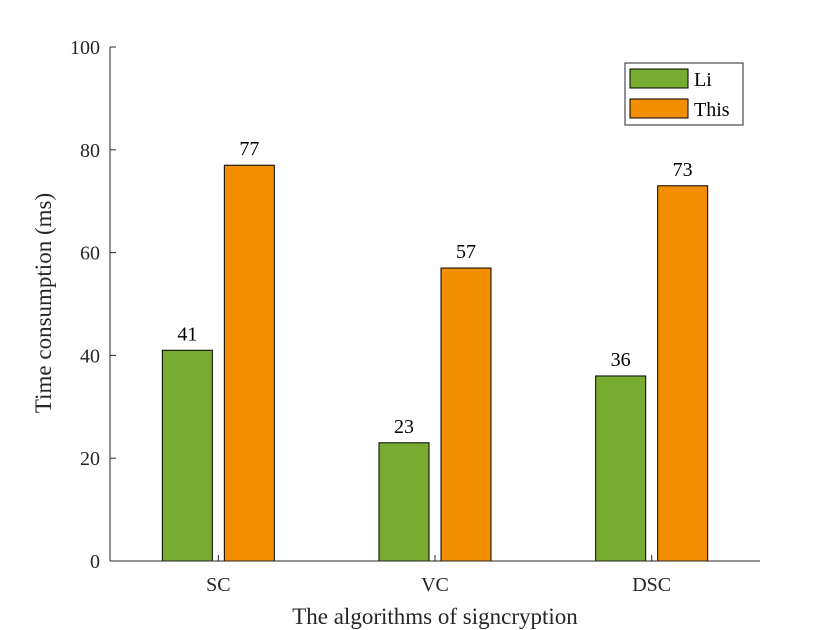 The image size is (840, 630). Describe the element at coordinates (249, 149) in the screenshot. I see `data-label-this-sc: 77` at that location.